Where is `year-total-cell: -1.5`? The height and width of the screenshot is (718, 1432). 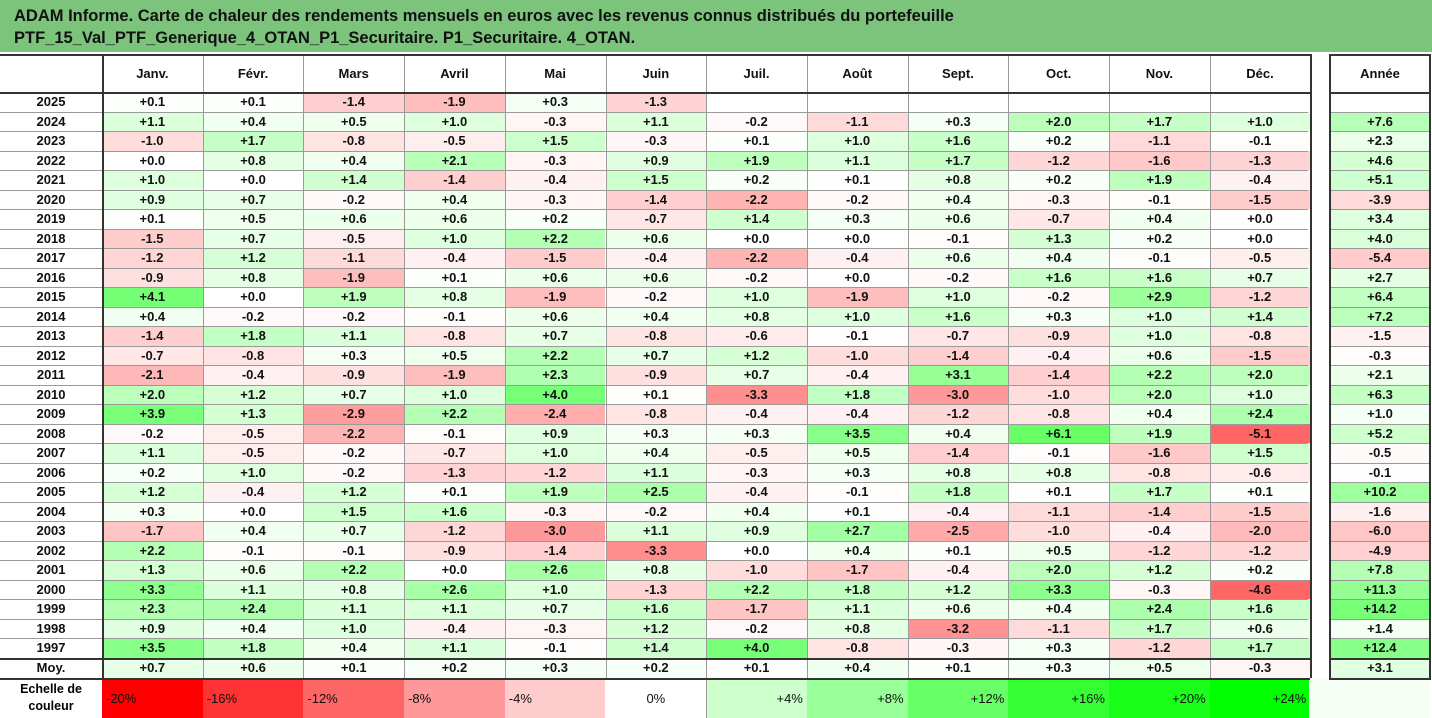
year-total-cell: -1.5 is located at coordinates (1380, 336).